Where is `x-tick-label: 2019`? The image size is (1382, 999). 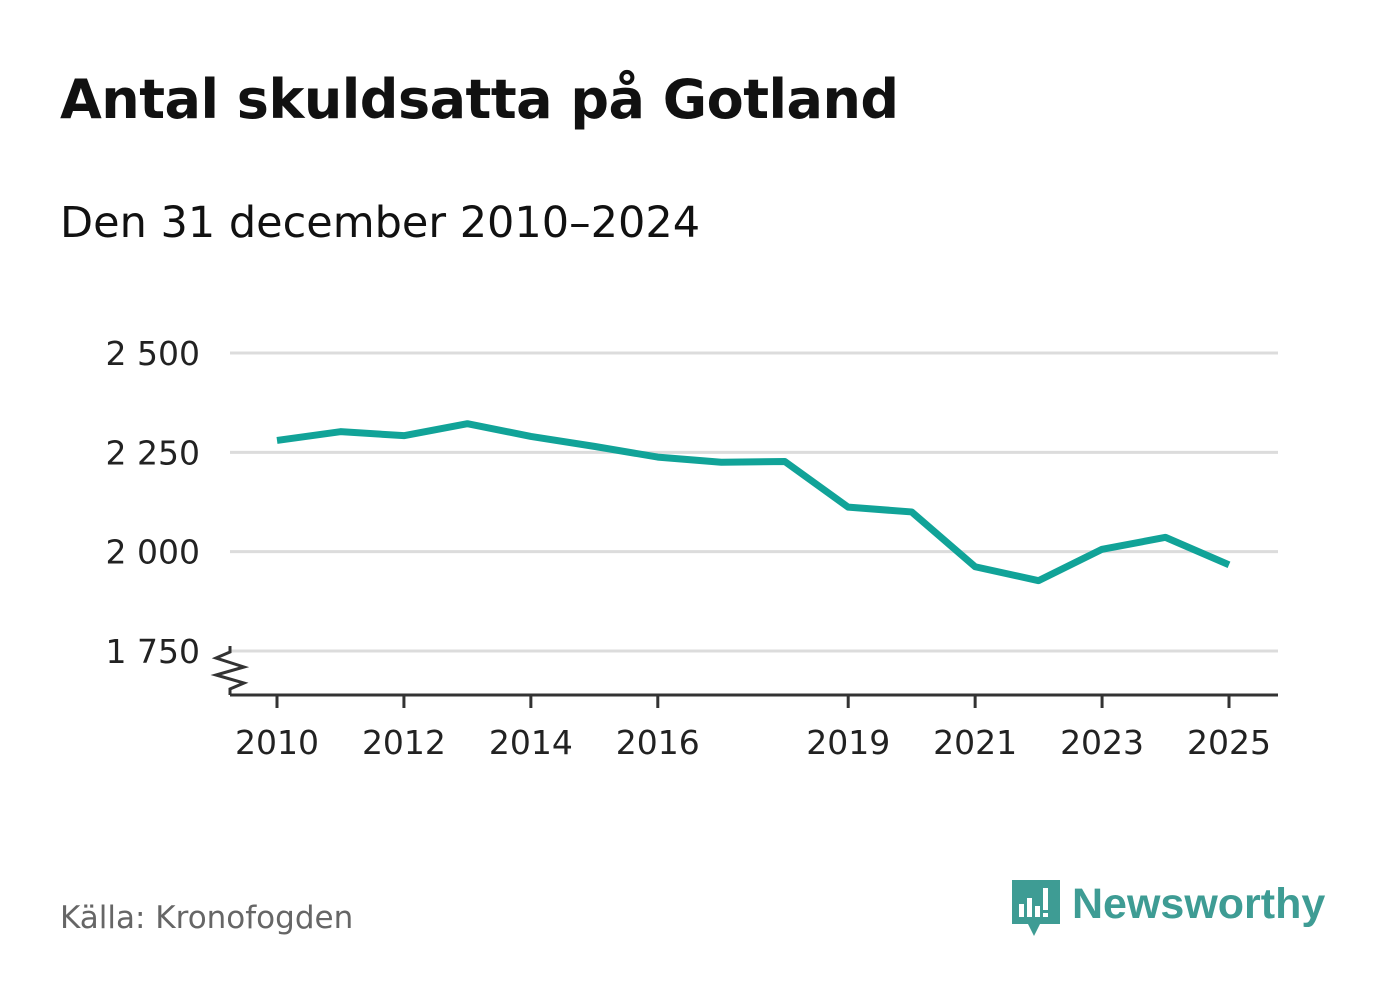 x-tick-label: 2019 is located at coordinates (848, 742).